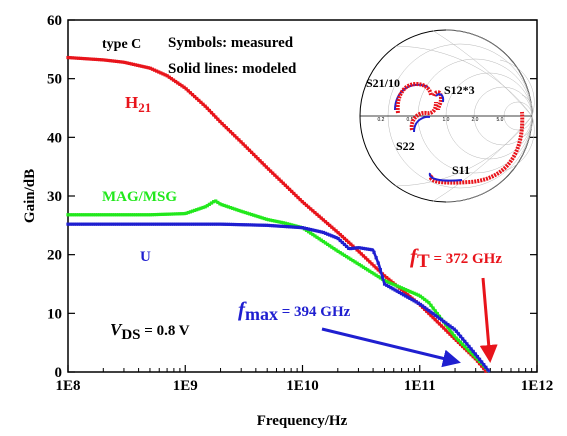  Describe the element at coordinates (121, 44) in the screenshot. I see `type-label: type C` at that location.